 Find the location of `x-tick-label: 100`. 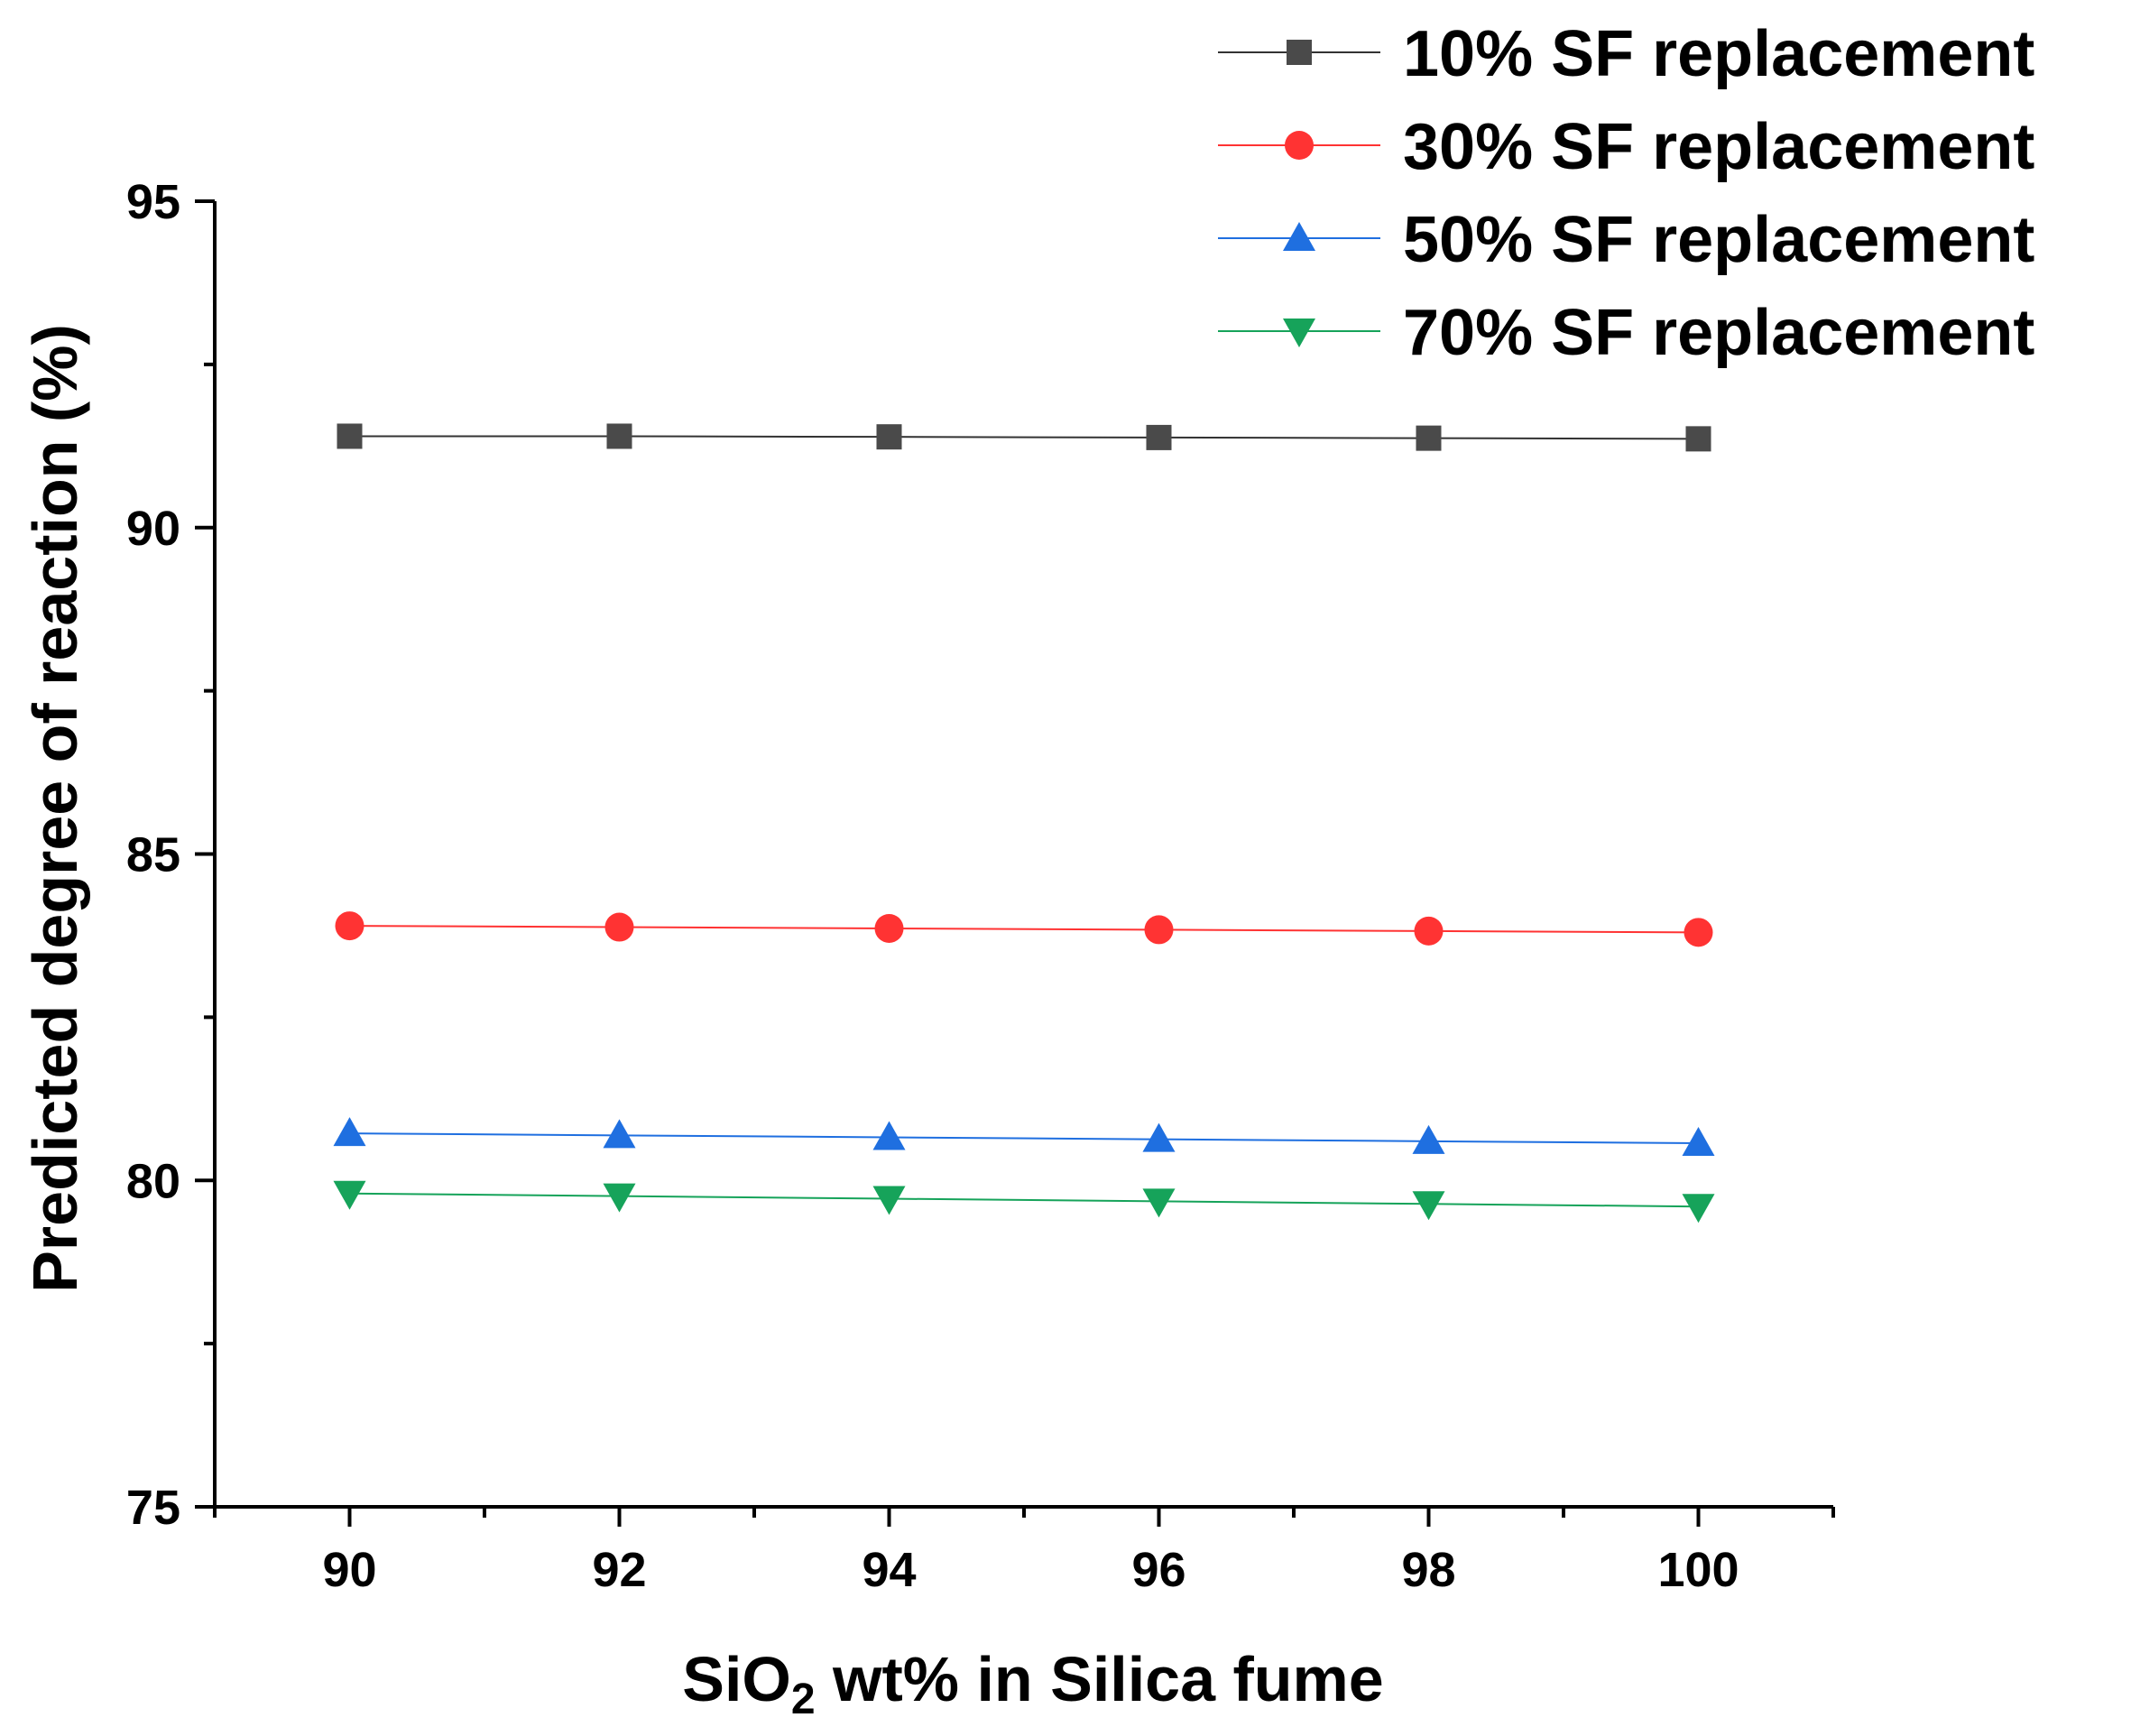

x-tick-label: 100 is located at coordinates (1698, 1570).